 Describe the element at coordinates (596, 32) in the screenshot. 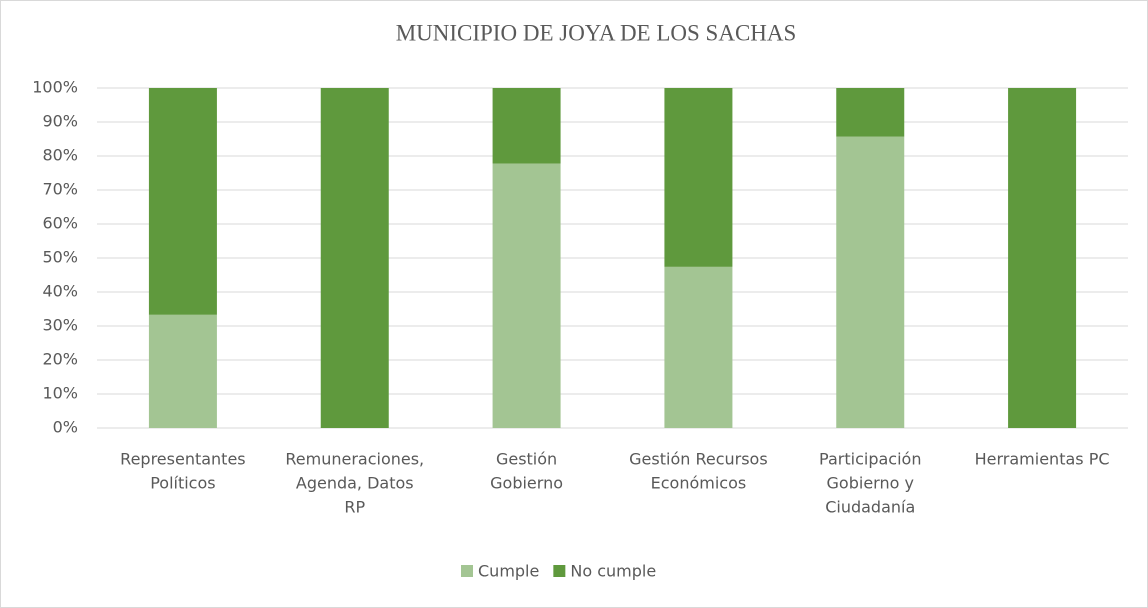

I see `chart-title: MUNICIPIO DE JOYA DE LOS SACHAS` at that location.